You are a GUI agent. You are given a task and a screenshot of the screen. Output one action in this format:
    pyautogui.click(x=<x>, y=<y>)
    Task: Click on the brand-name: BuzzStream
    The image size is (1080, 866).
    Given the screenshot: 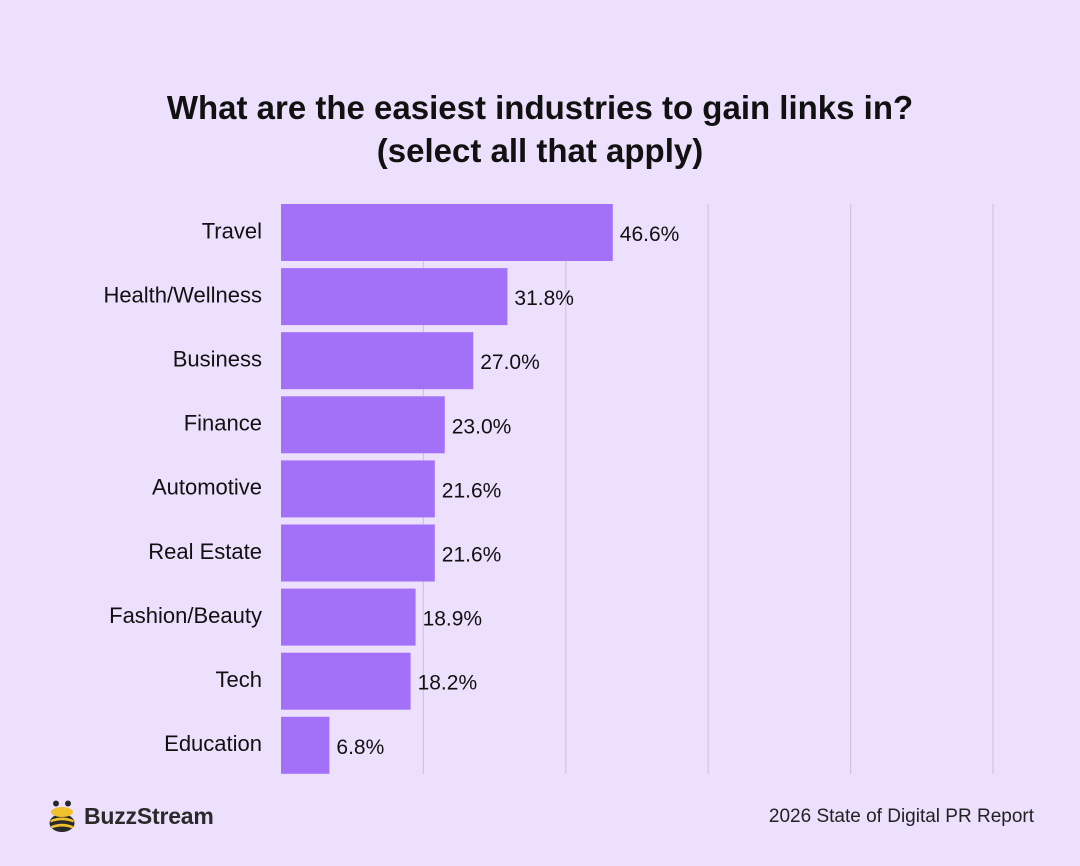 What is the action you would take?
    pyautogui.click(x=149, y=815)
    